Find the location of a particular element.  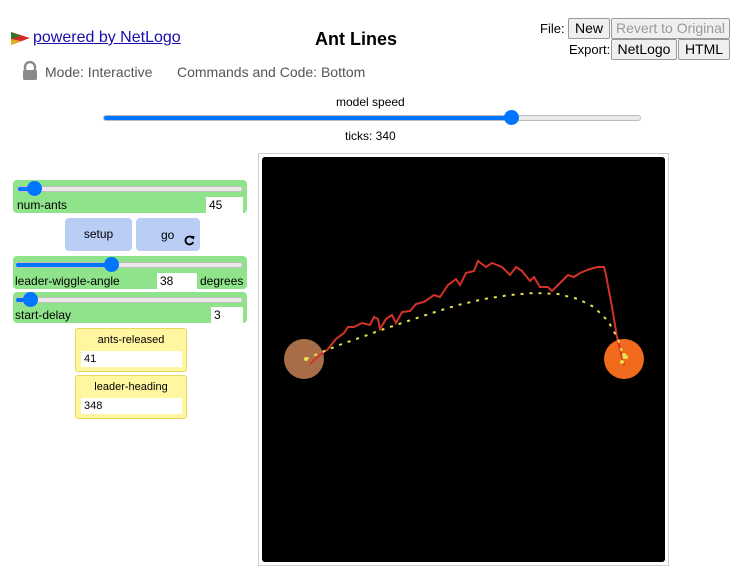

setup-button: setup is located at coordinates (98, 234).